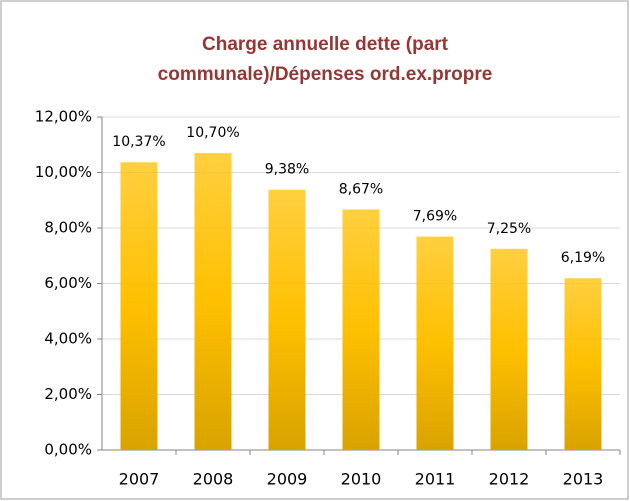  What do you see at coordinates (509, 479) in the screenshot?
I see `x-tick-label: 2012` at bounding box center [509, 479].